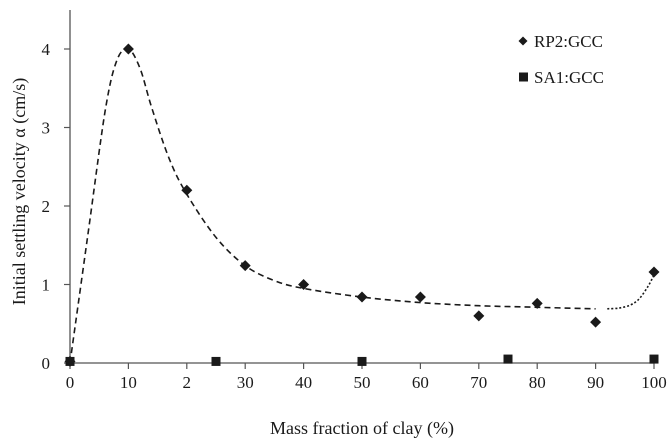 This screenshot has height=445, width=671. Describe the element at coordinates (46, 363) in the screenshot. I see `y-tick-label: 0` at that location.